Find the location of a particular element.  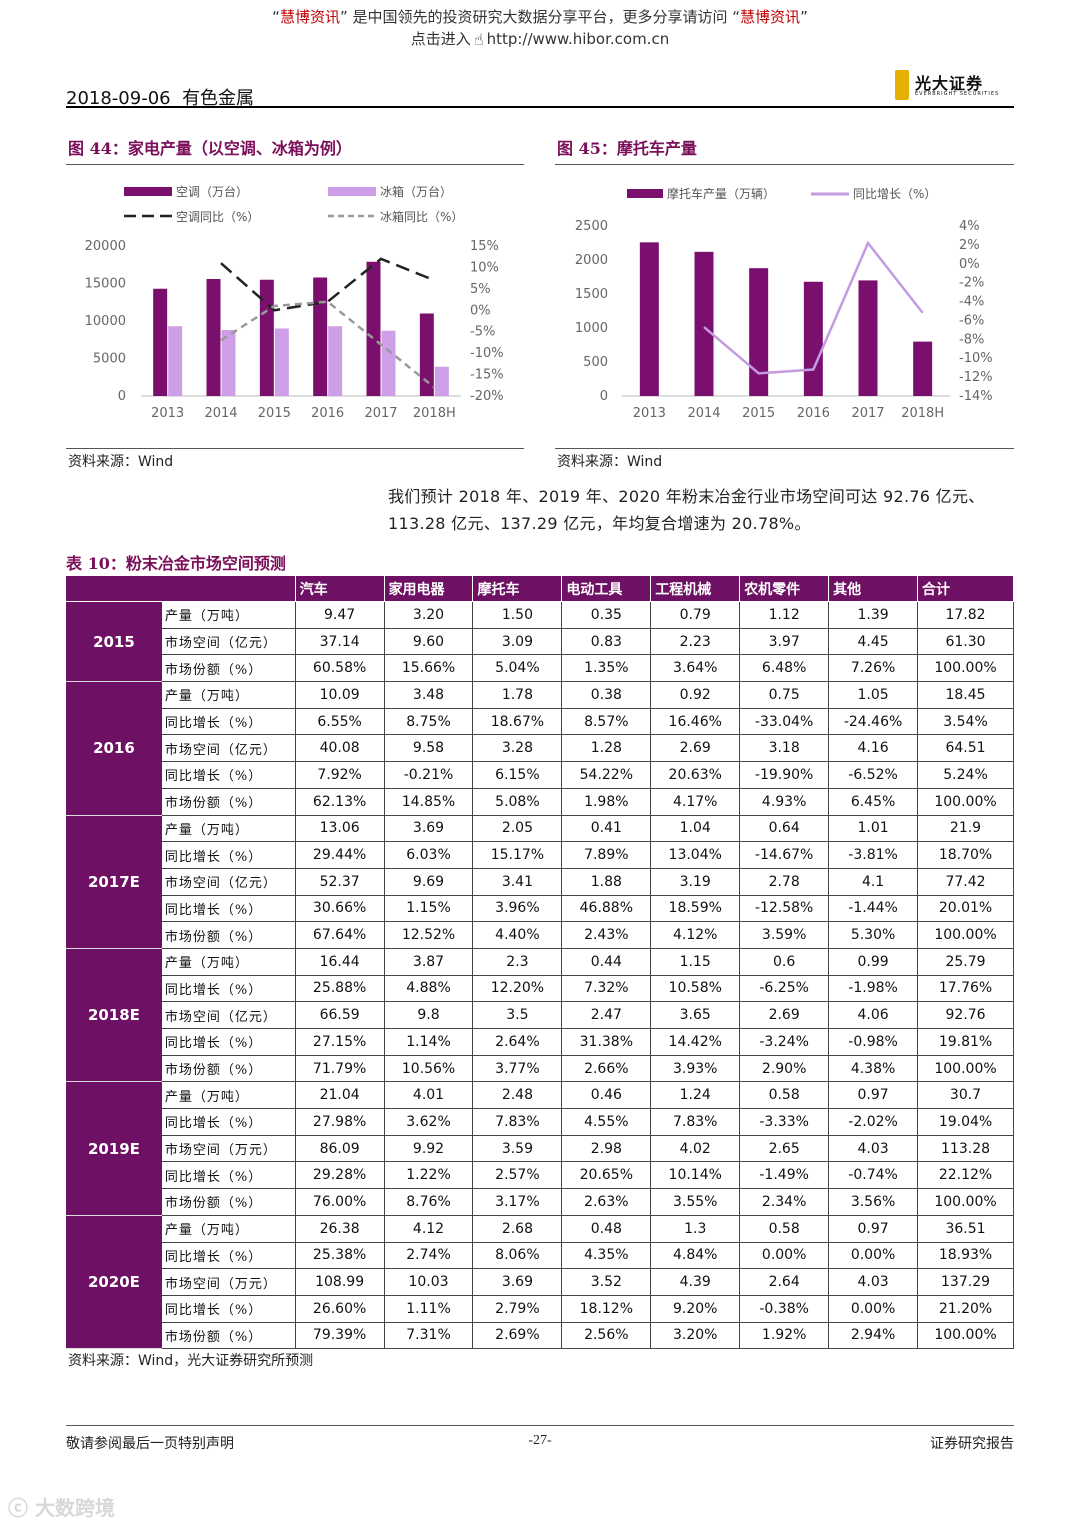

banner-brand: 慧博资讯 is located at coordinates (309, 17).